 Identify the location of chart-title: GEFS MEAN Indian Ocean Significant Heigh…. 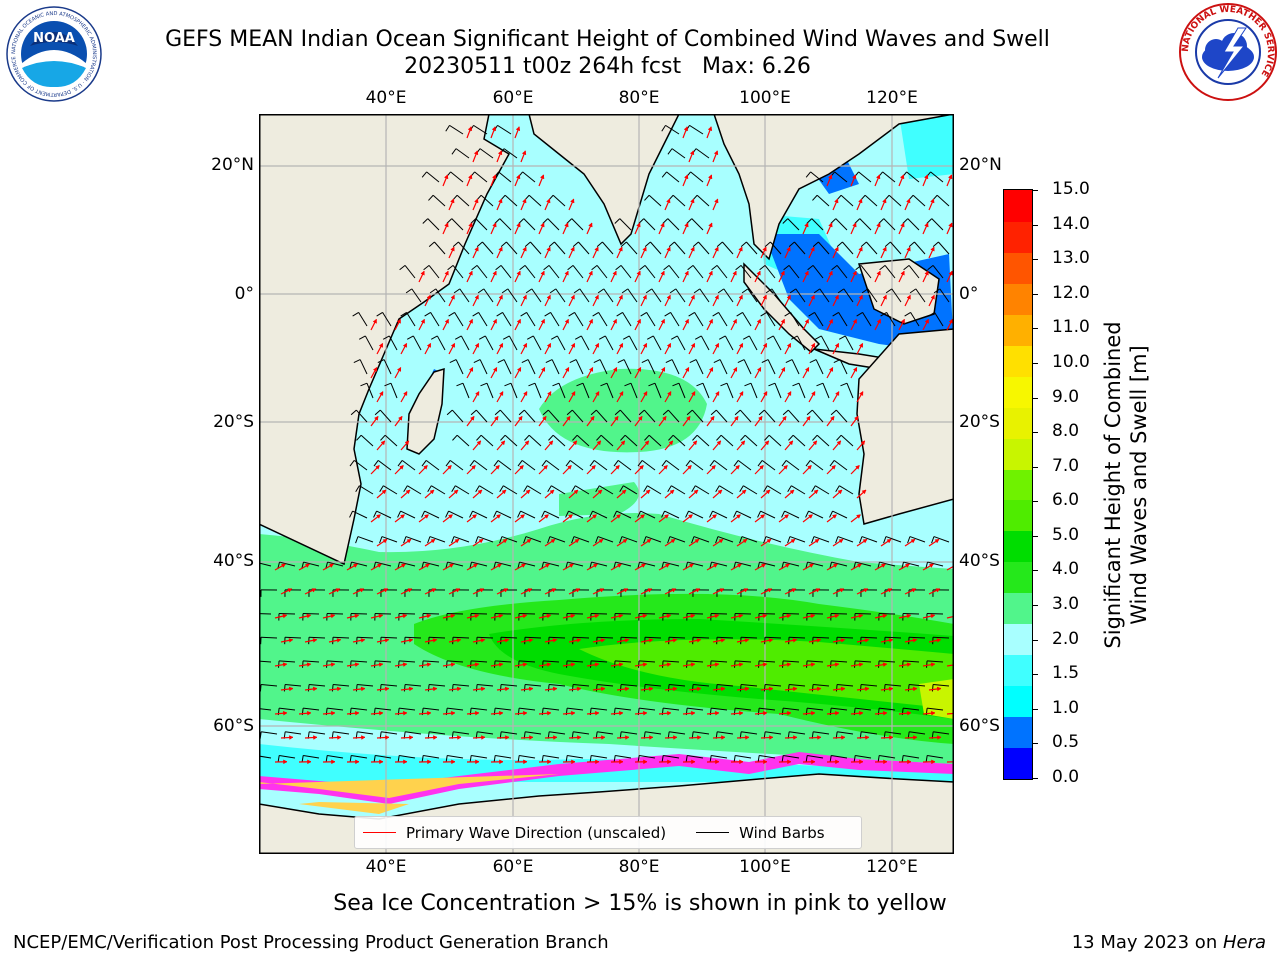
(607, 53).